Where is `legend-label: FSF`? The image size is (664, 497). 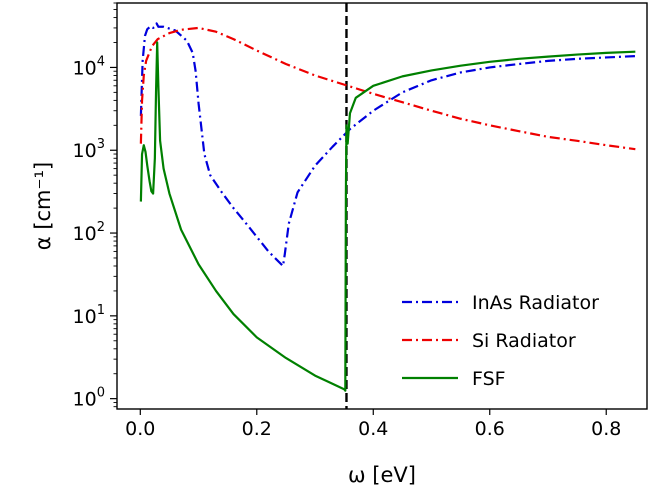 legend-label: FSF is located at coordinates (489, 379).